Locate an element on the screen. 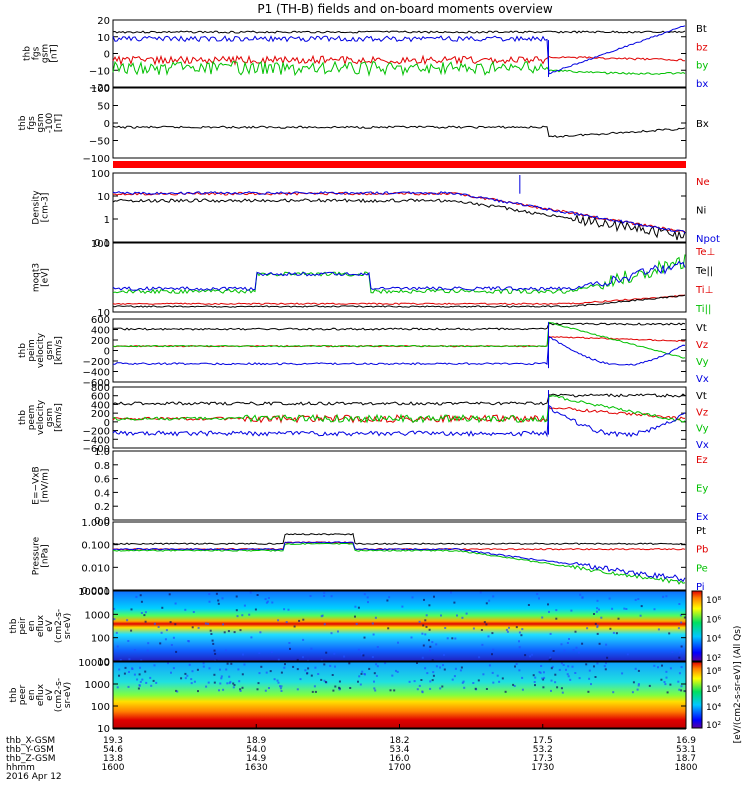 This screenshot has width=750, height=800. legend-entry: Ez is located at coordinates (702, 460).